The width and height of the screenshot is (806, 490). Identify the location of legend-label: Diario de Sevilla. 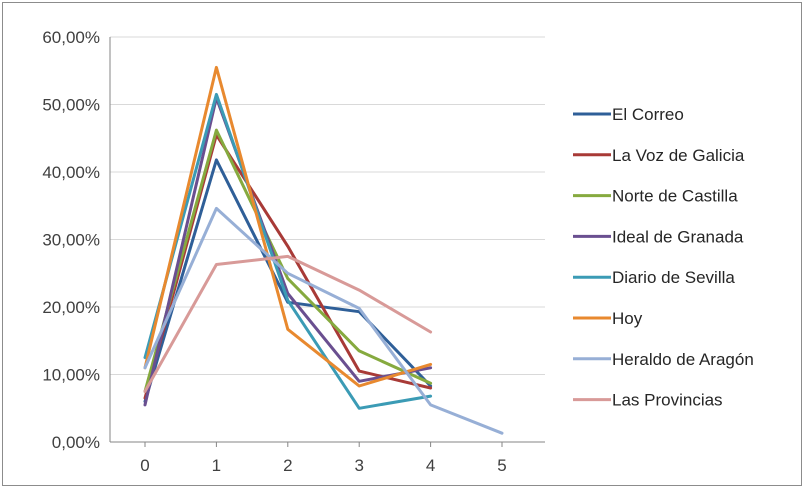
(673, 277).